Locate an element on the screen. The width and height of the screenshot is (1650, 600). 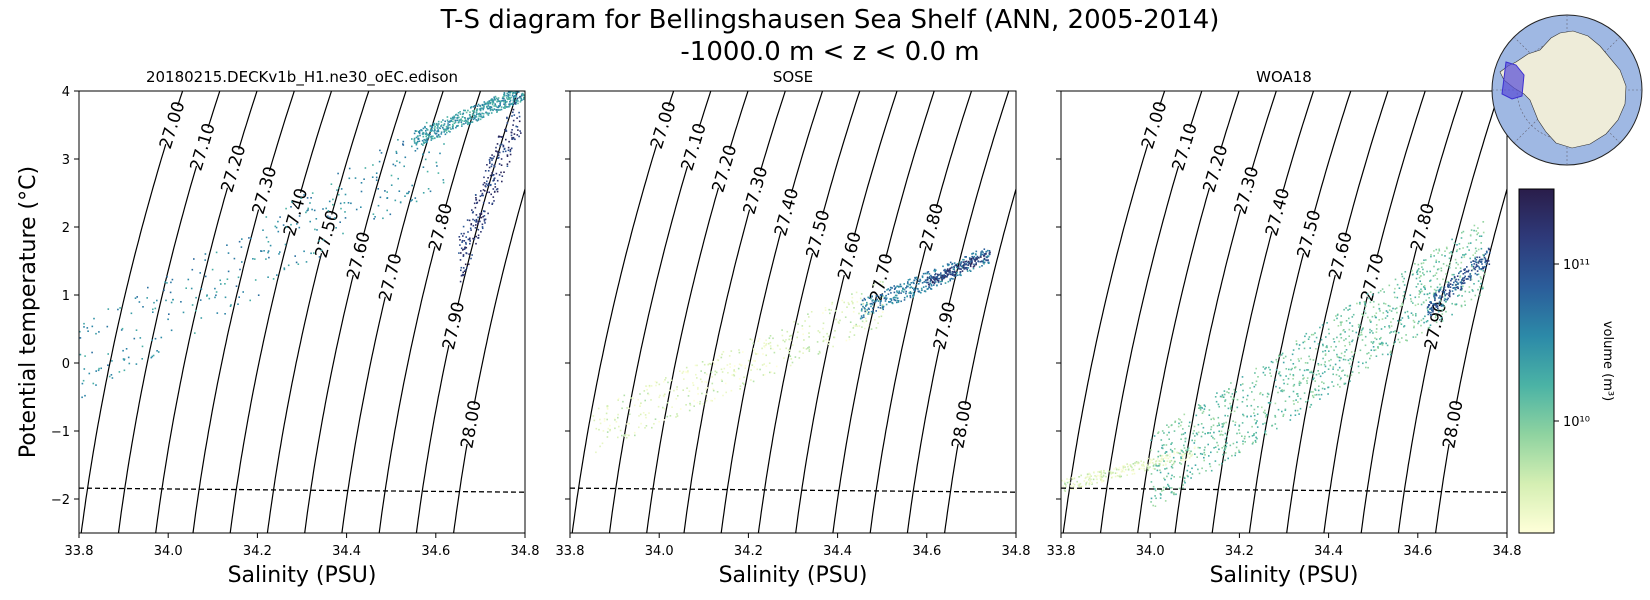
panel-sose-scatter is located at coordinates (791, 351).